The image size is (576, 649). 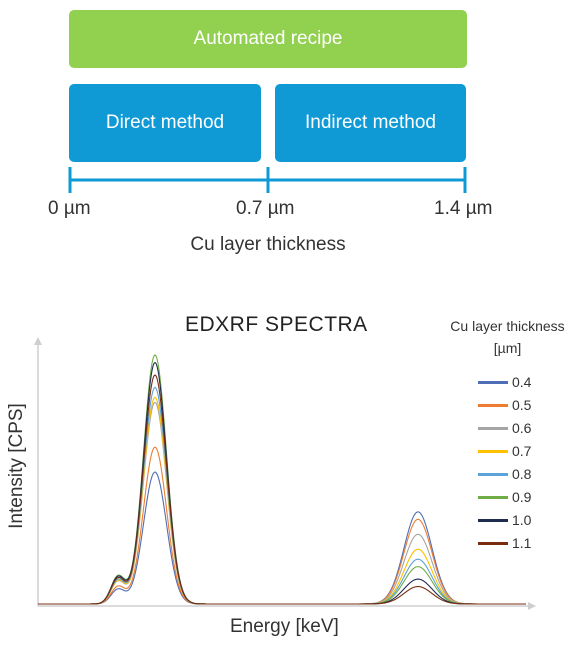 I want to click on x-axis-label: Energy [keV], so click(x=284, y=626).